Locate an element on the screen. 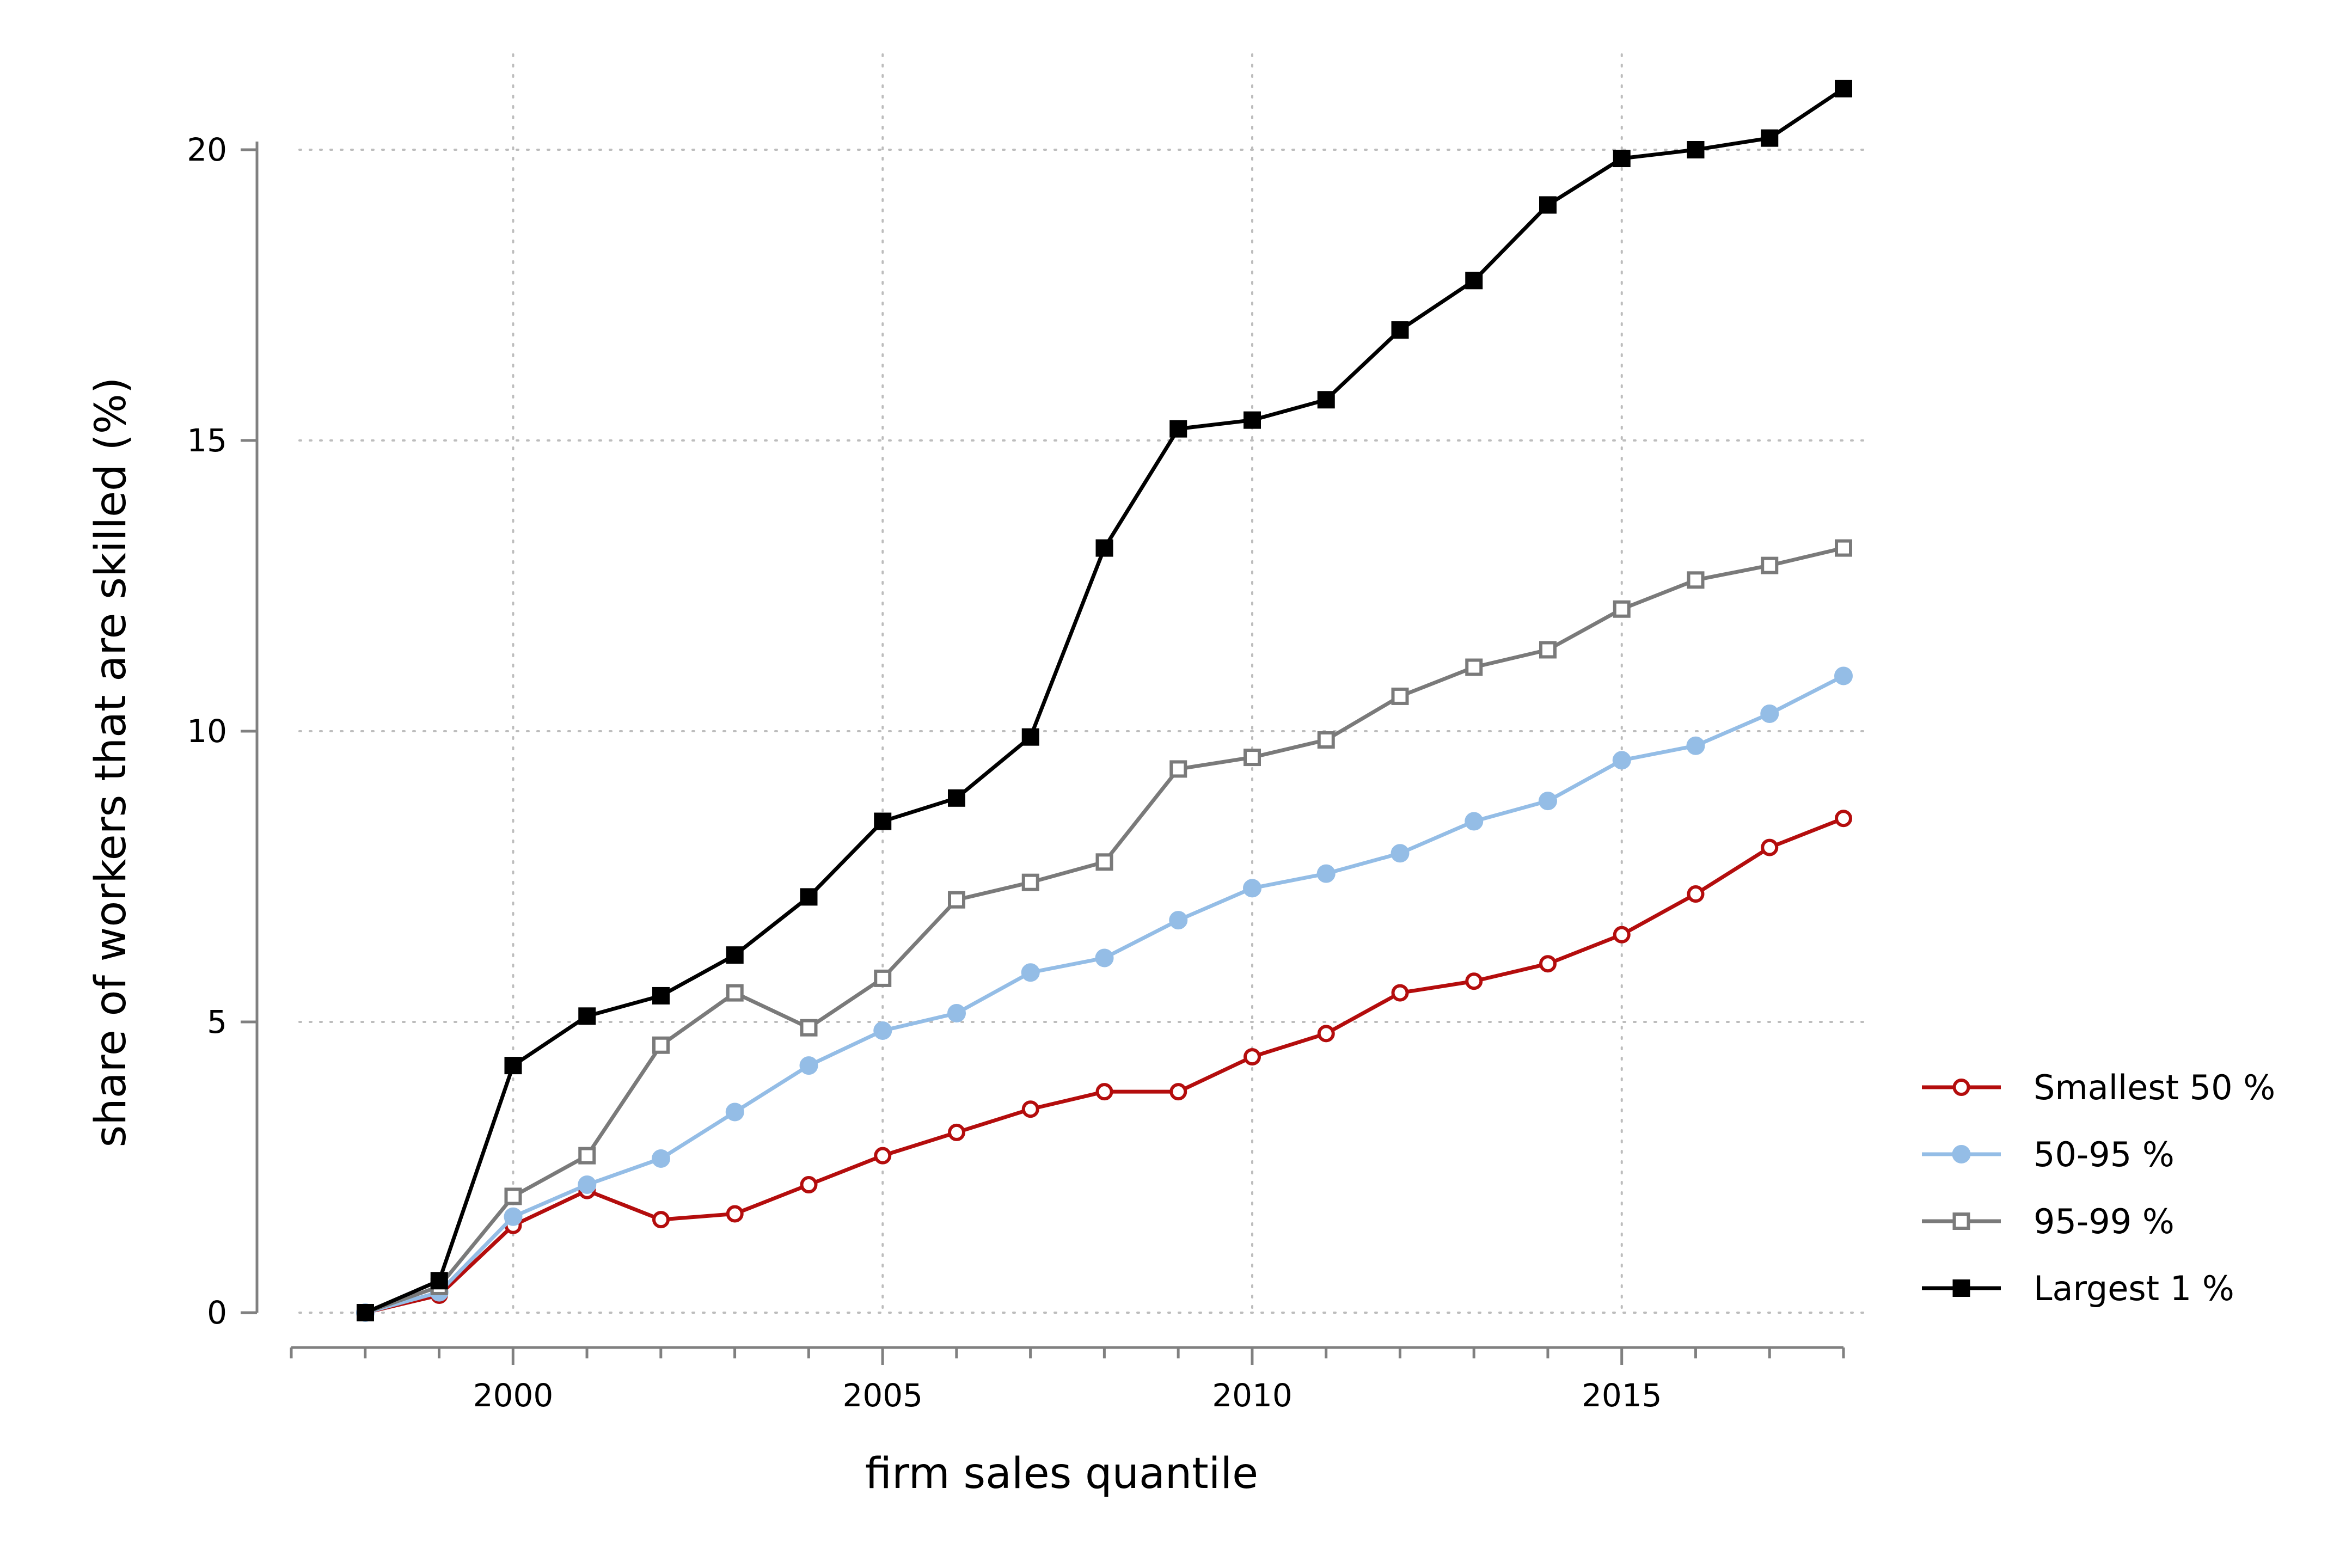 Image resolution: width=2352 pixels, height=1568 pixels. y-tick-label-1: 5 is located at coordinates (217, 1021).